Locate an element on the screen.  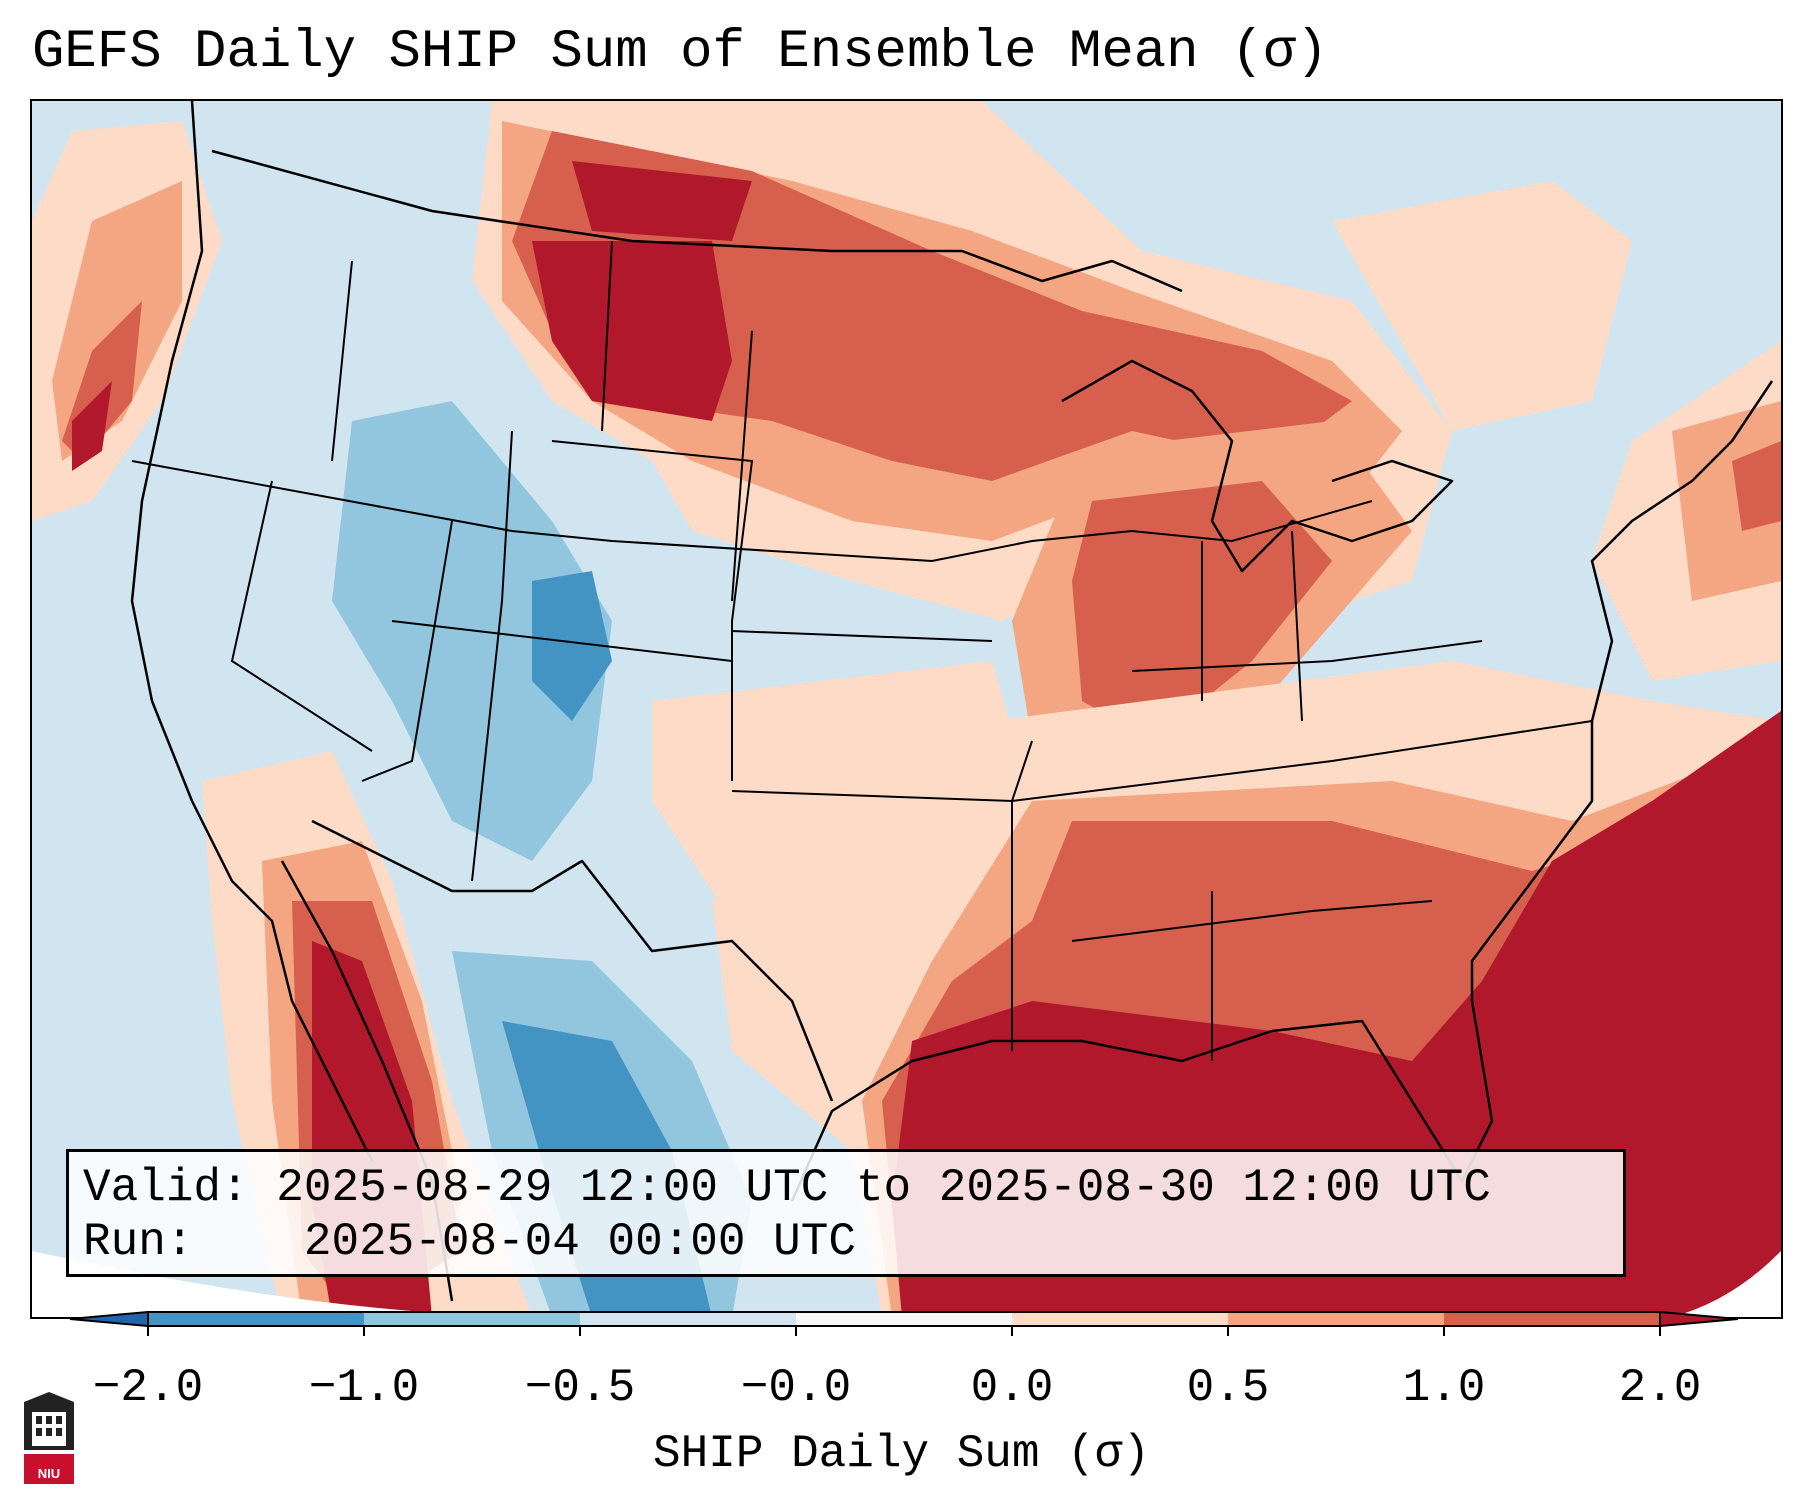
mexico-border is located at coordinates (572, 960).